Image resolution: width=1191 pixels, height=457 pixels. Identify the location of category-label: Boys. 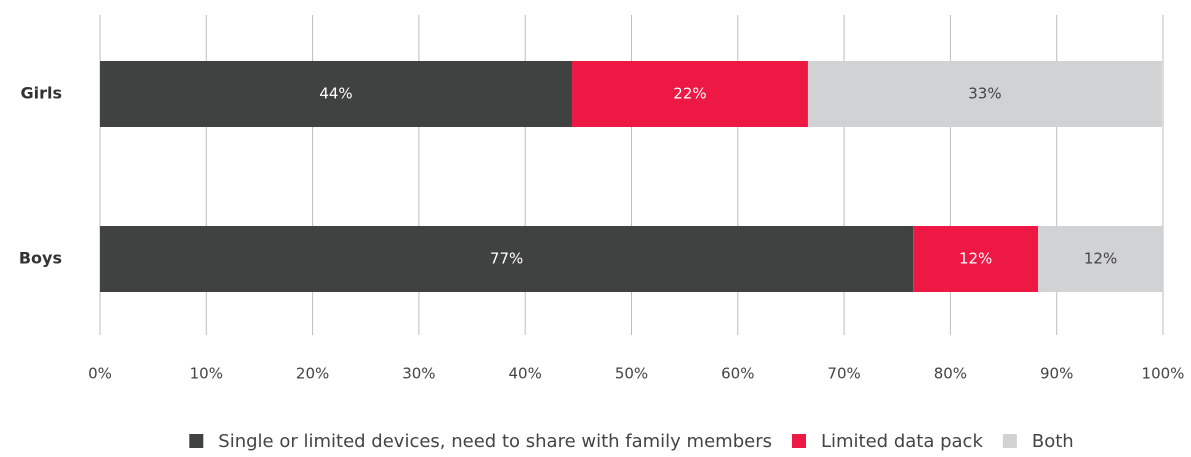
(40, 258).